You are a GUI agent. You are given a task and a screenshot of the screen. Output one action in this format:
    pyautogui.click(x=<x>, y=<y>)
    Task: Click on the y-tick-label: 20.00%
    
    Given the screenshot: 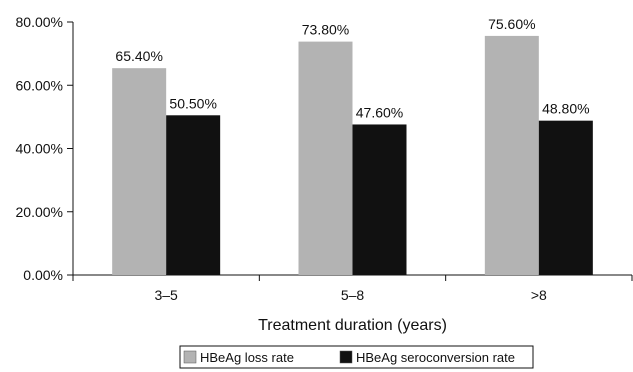 What is the action you would take?
    pyautogui.click(x=39, y=212)
    